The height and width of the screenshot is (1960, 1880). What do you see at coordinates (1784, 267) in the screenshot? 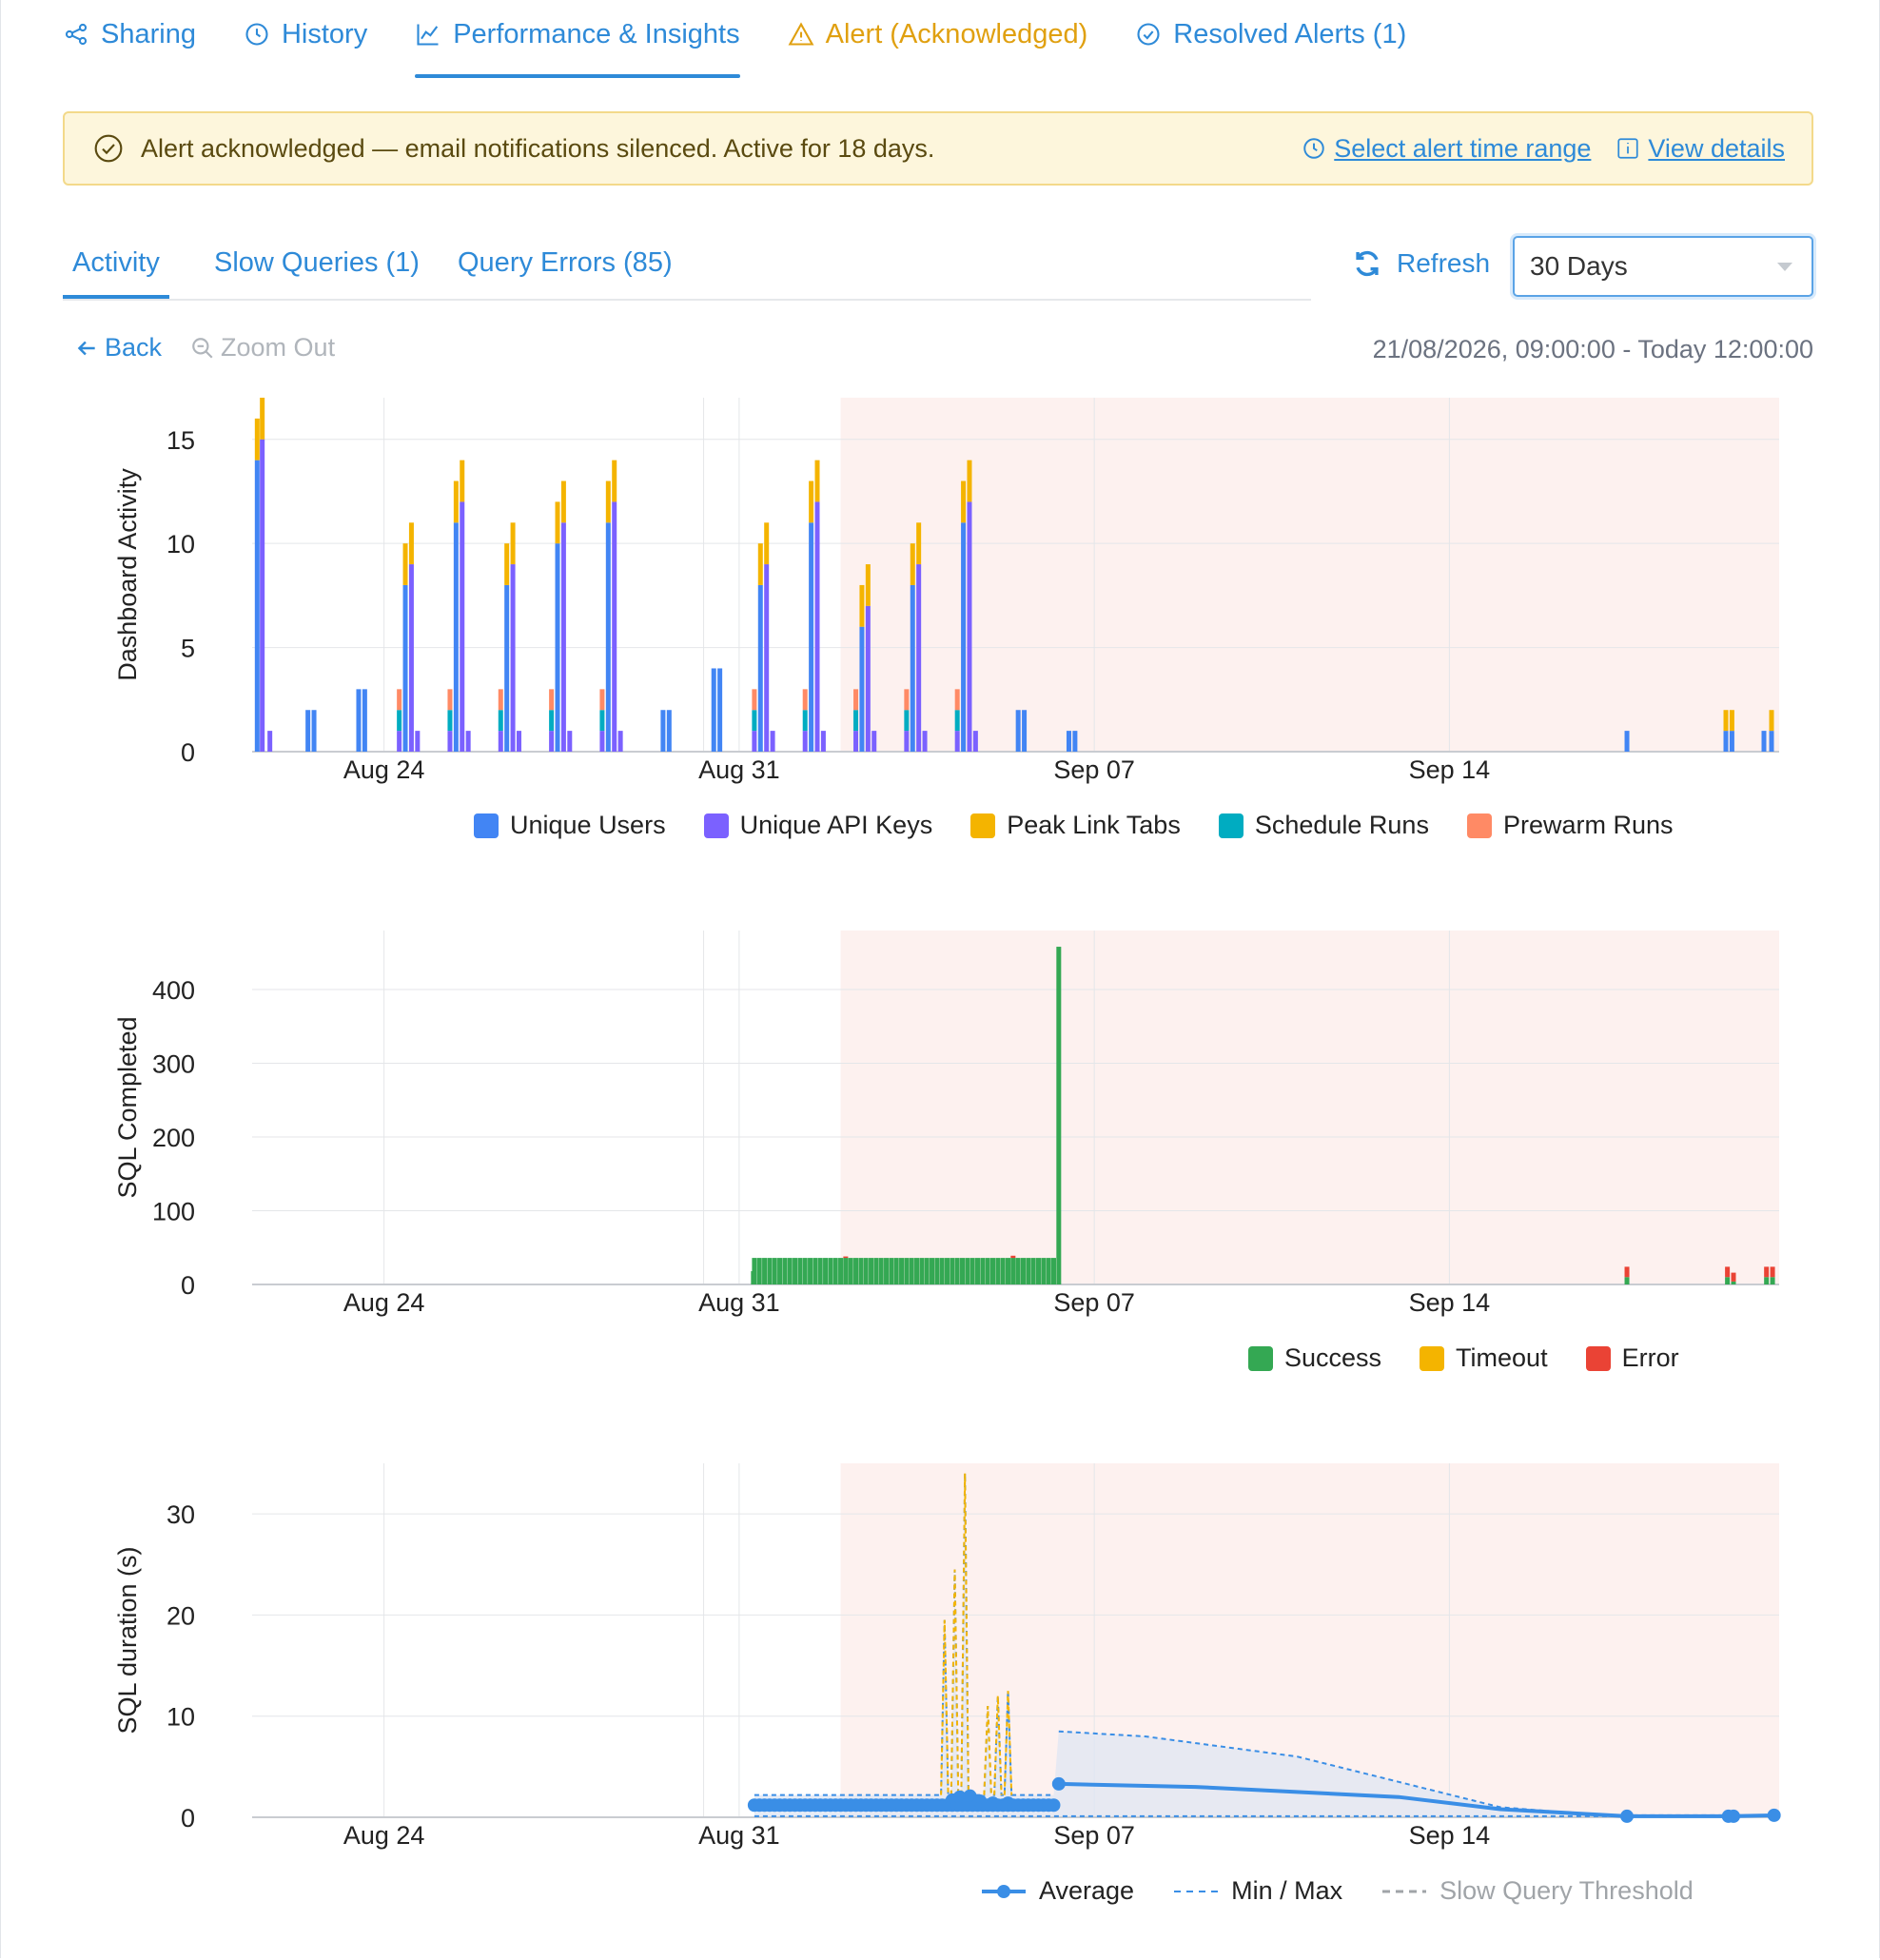
I see `chevron-down-icon` at bounding box center [1784, 267].